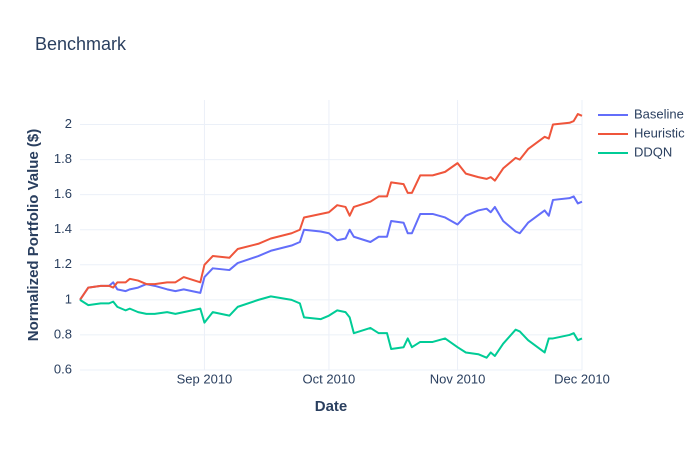 The width and height of the screenshot is (700, 450). I want to click on series-line, so click(331, 327).